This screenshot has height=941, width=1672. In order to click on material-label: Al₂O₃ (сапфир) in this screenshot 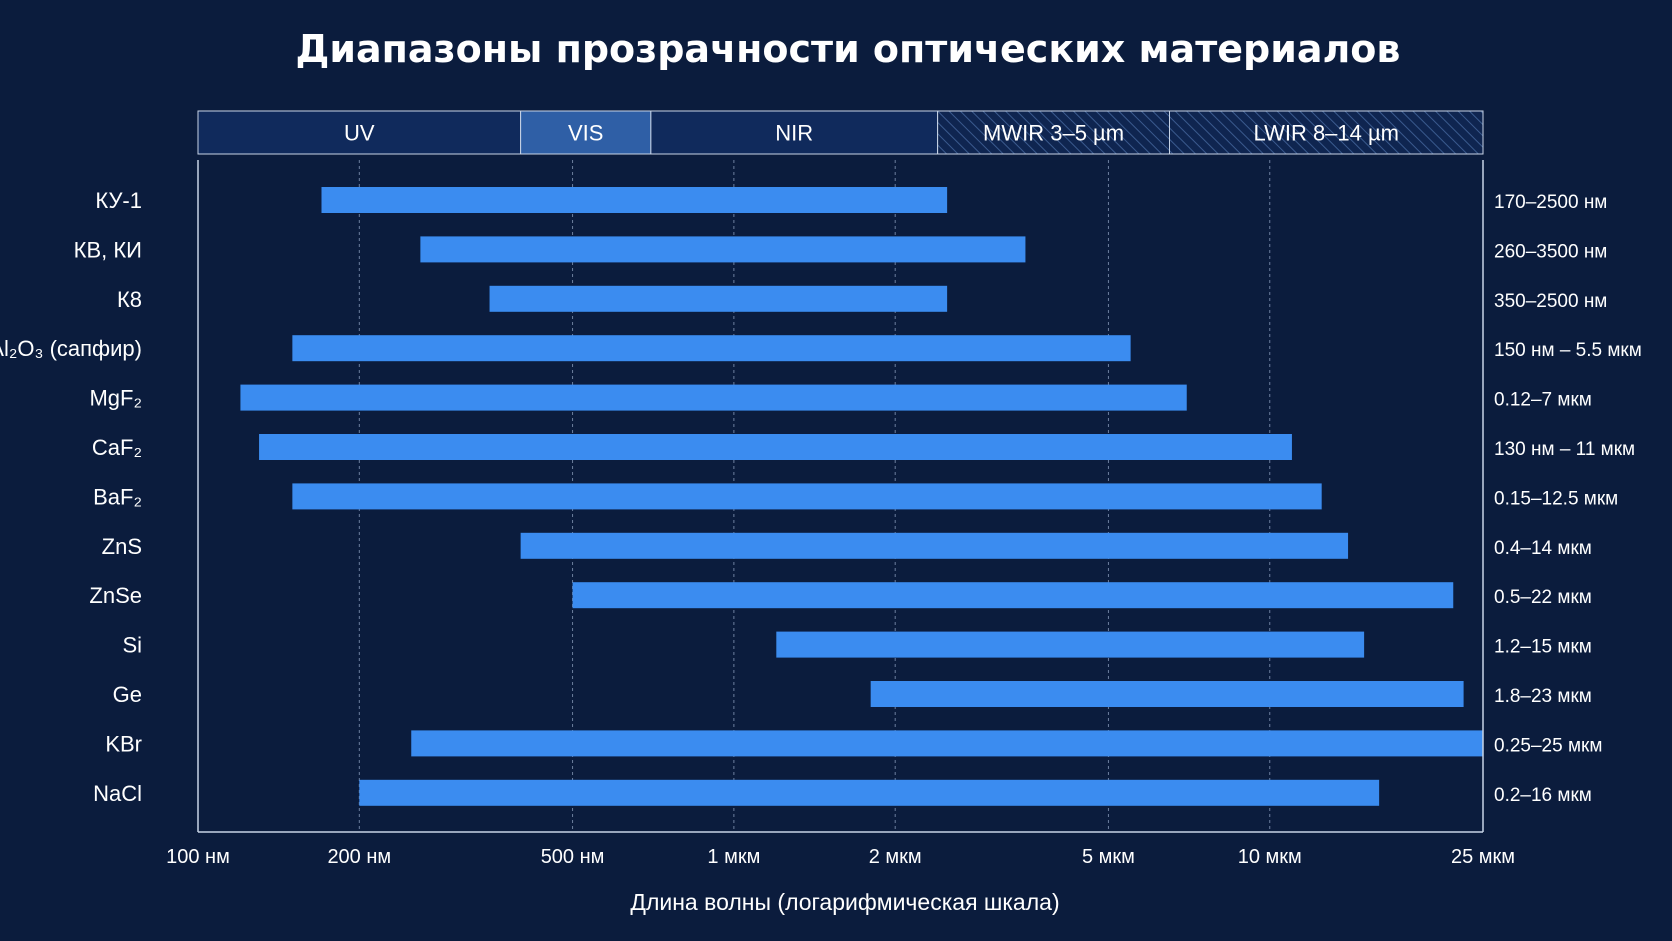, I will do `click(71, 348)`.